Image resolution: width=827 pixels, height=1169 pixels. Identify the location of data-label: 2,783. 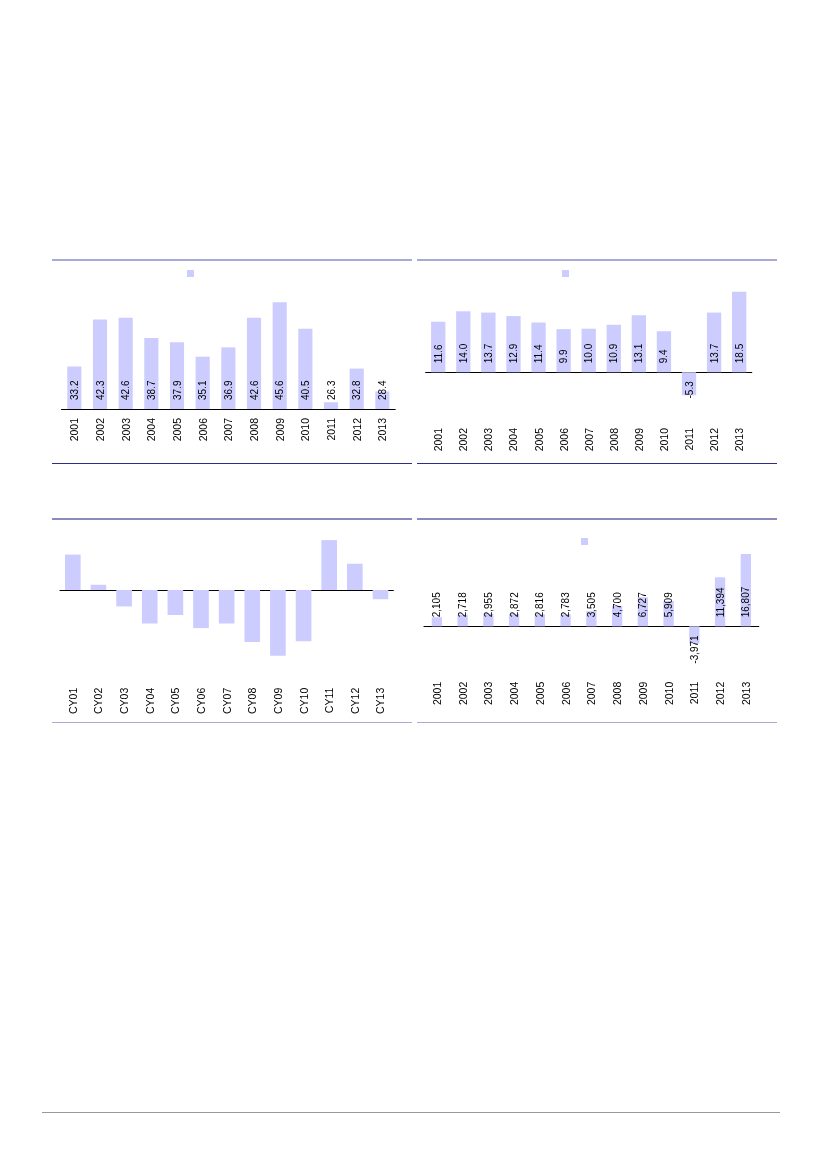
(566, 604).